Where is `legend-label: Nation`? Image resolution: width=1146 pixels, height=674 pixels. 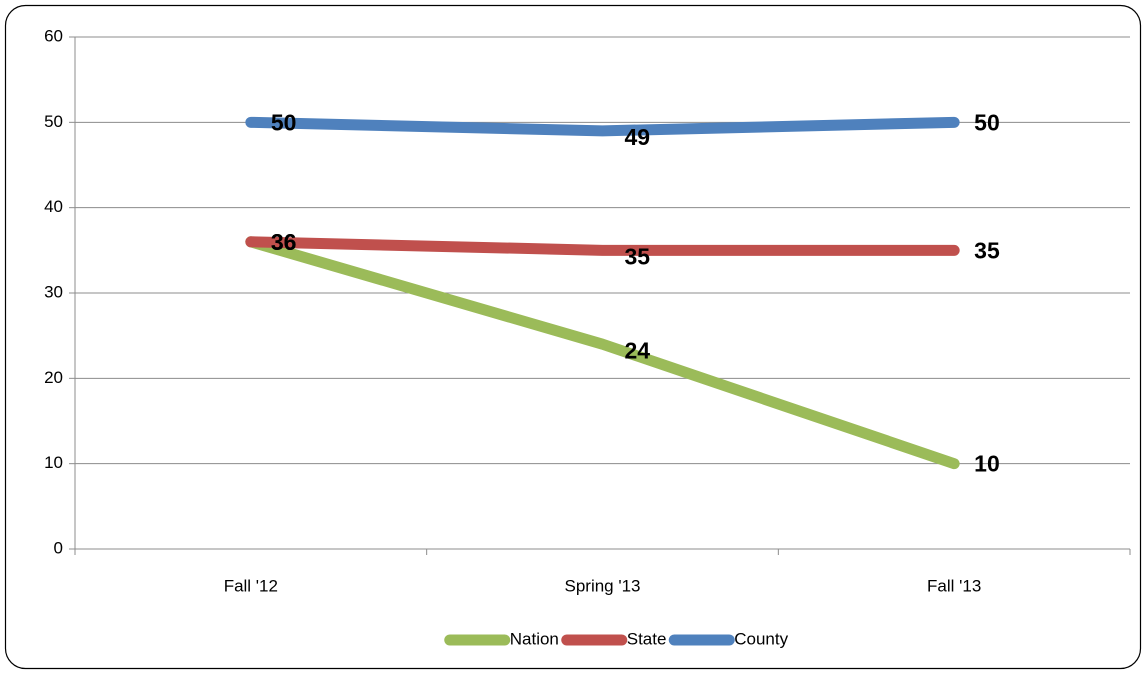
legend-label: Nation is located at coordinates (534, 638).